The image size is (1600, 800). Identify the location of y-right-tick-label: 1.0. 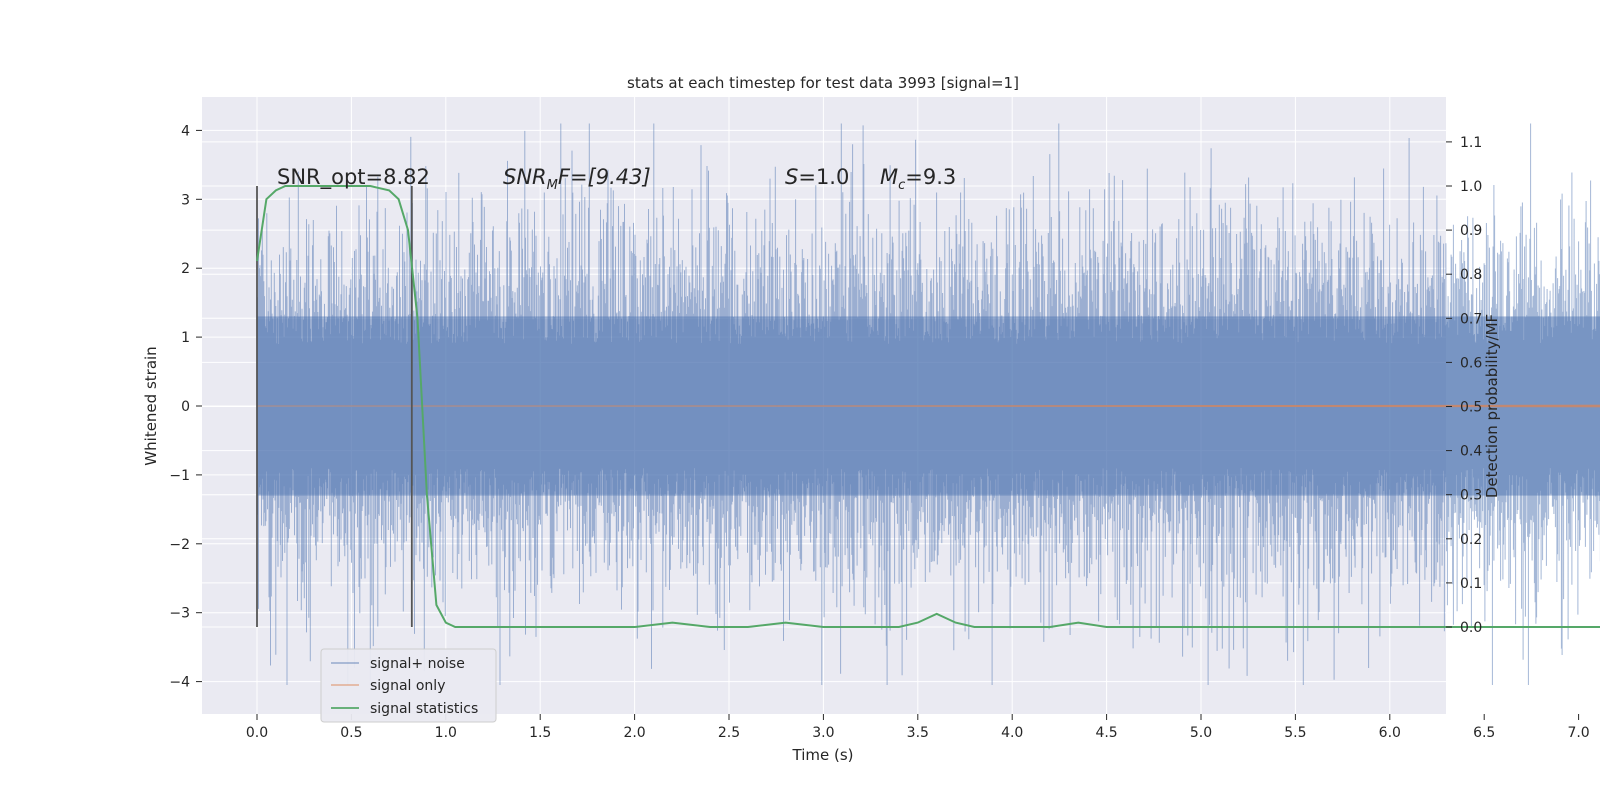
(1471, 187).